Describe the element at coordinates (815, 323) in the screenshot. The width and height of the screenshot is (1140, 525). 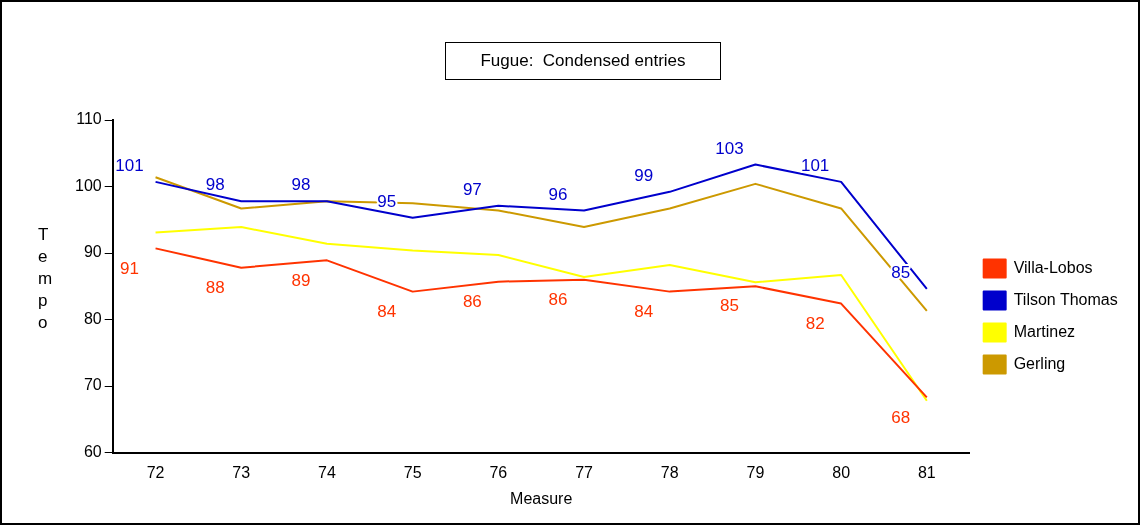
I see `data-label: 82` at that location.